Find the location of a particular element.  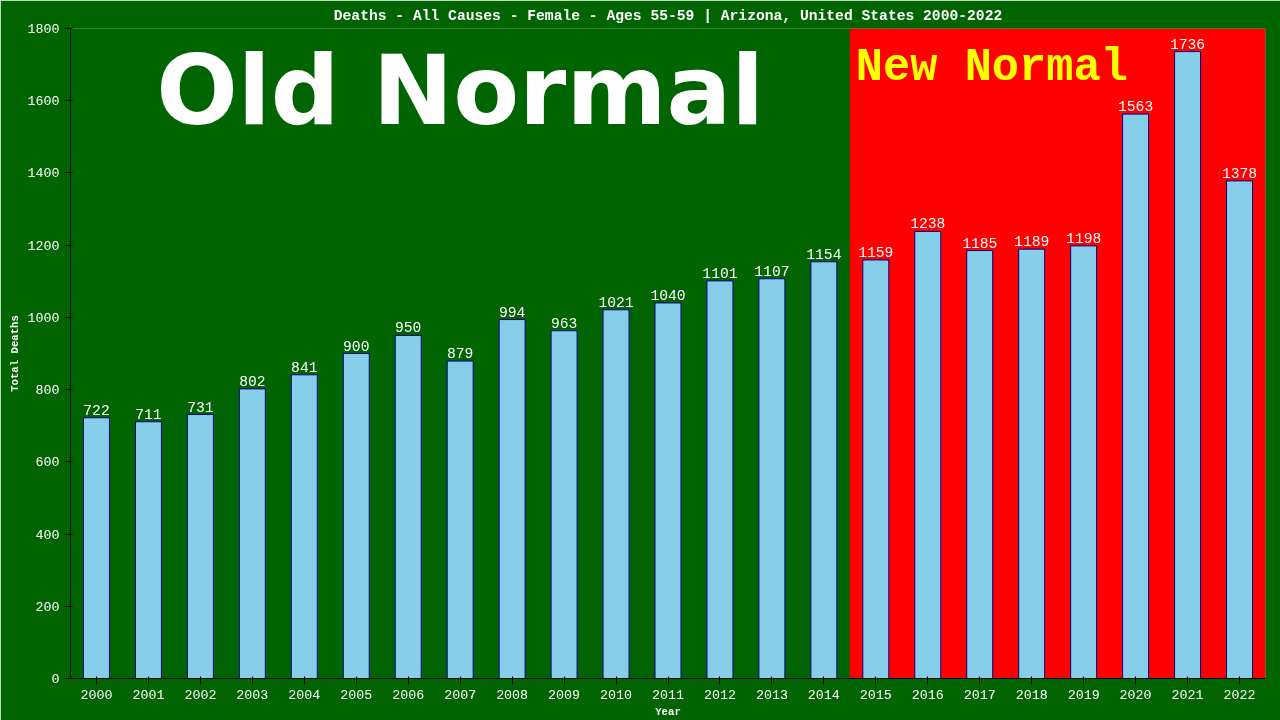

x-tick-label: 2017 is located at coordinates (979, 695).